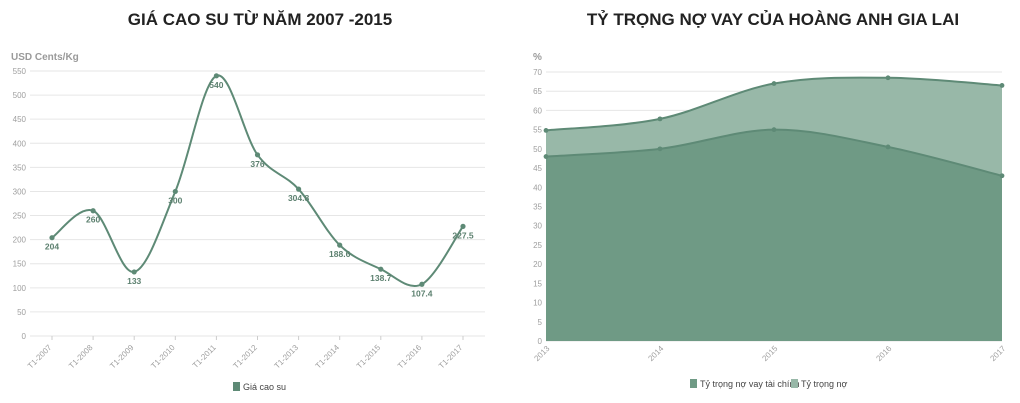 The image size is (1020, 403). I want to click on data-label-t1-2016: 107.4, so click(422, 293).